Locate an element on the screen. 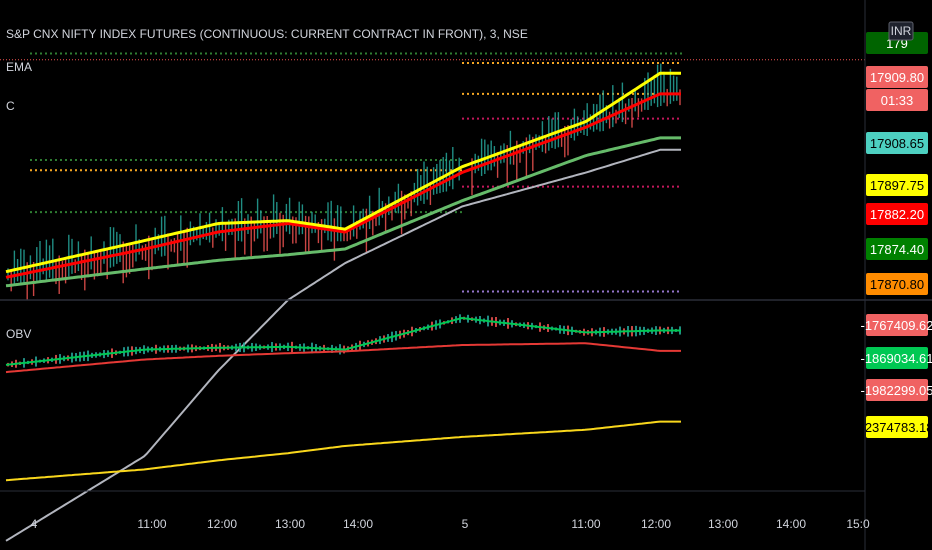 The width and height of the screenshot is (932, 550). price-axis-label: 17897.75 is located at coordinates (897, 185).